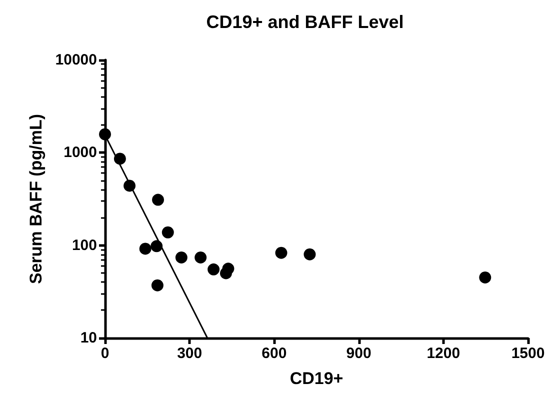 This screenshot has height=410, width=550. Describe the element at coordinates (443, 353) in the screenshot. I see `x-tick-label: 1200` at that location.